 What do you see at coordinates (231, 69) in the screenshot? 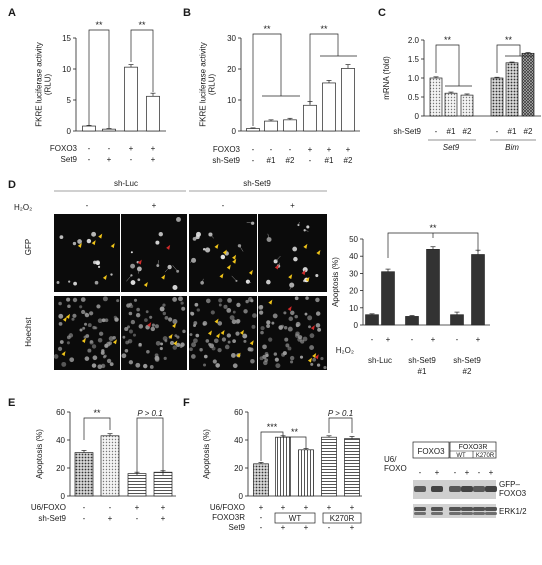
I see `y-tick-label: 20` at bounding box center [231, 69].